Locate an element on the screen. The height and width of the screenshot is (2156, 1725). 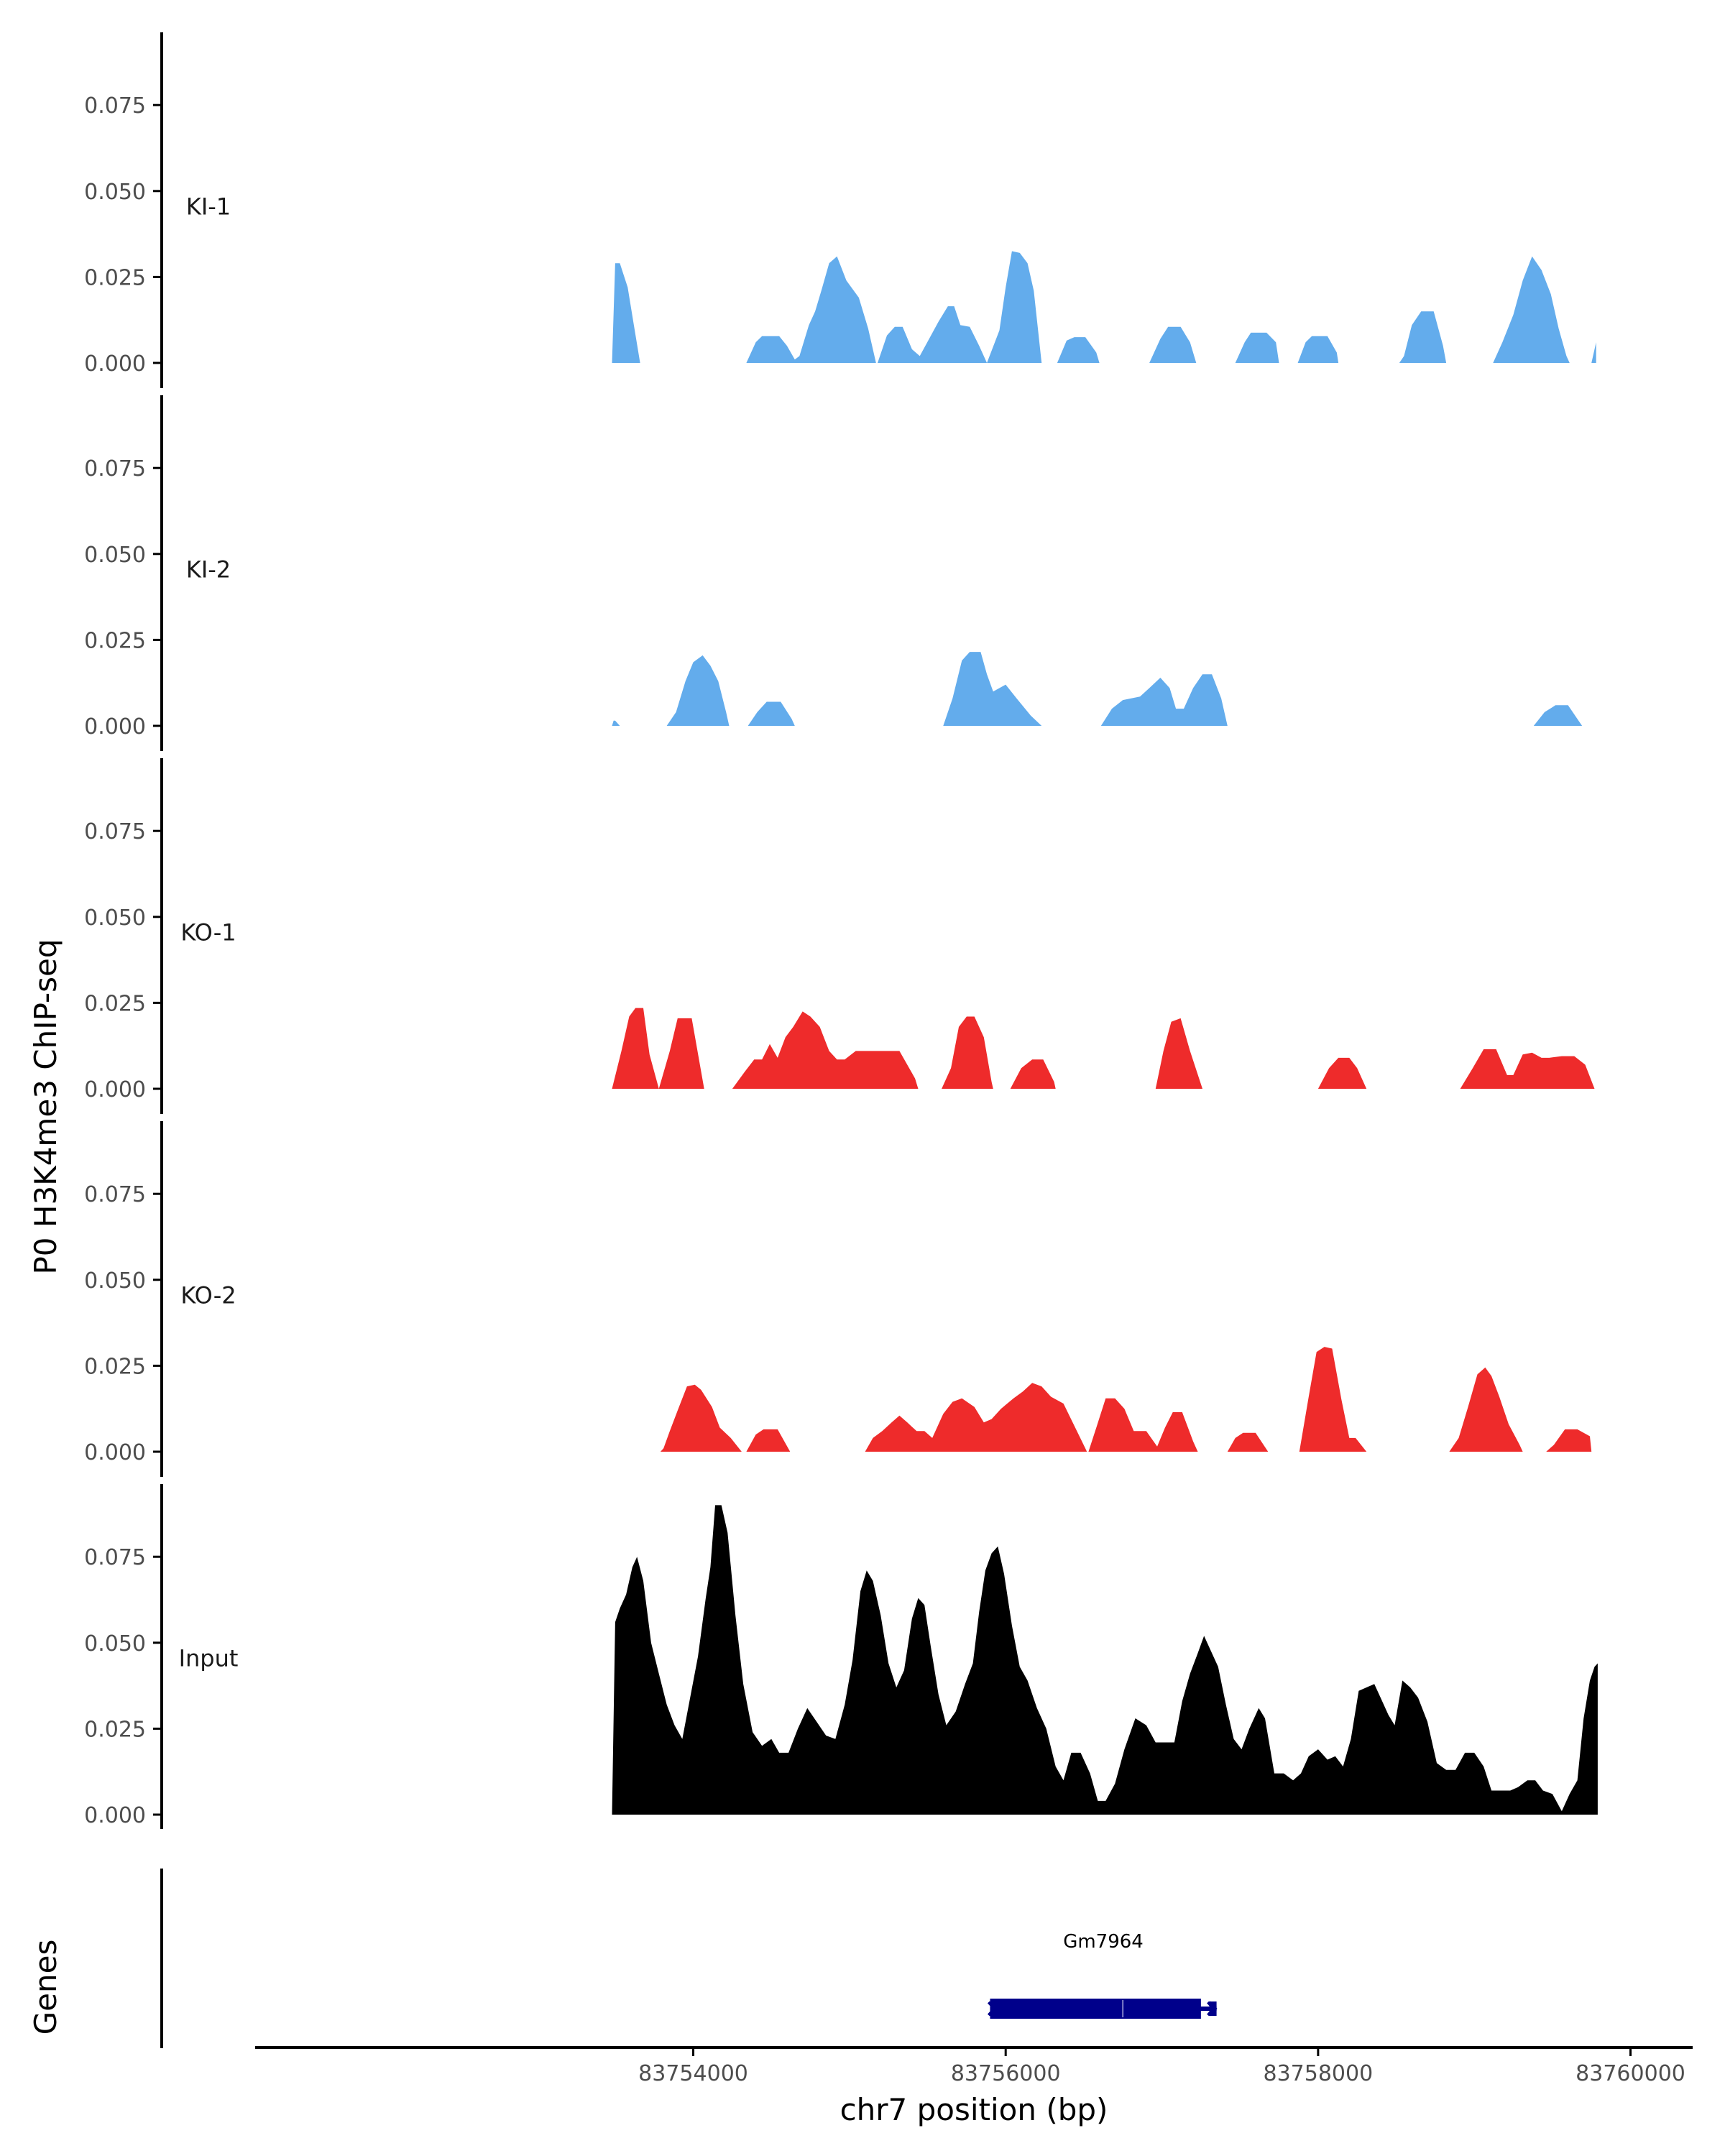
track-label-ki-1: KI-1 is located at coordinates (208, 206).